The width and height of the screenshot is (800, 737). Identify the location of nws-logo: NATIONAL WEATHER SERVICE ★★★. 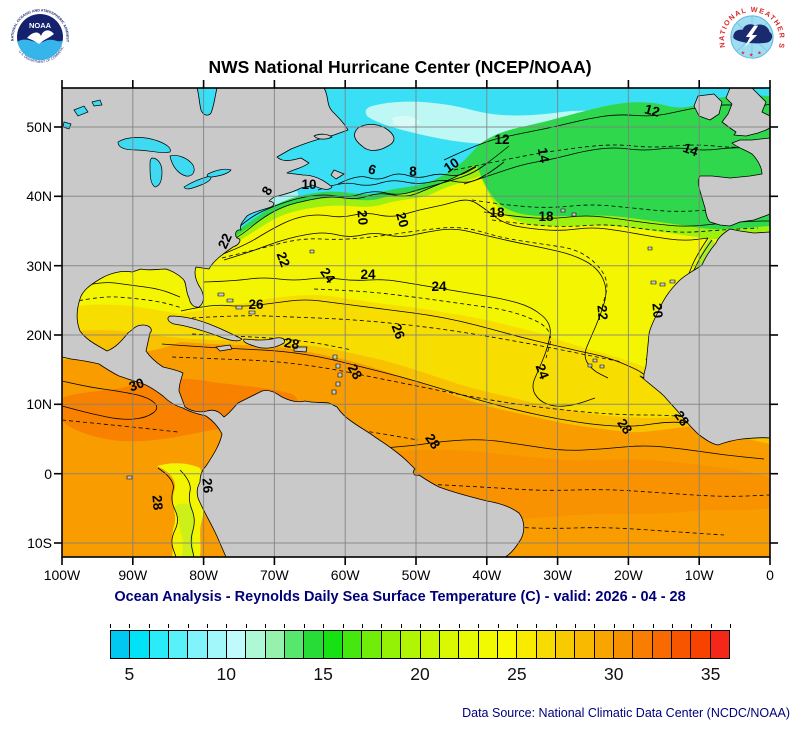
(752, 36).